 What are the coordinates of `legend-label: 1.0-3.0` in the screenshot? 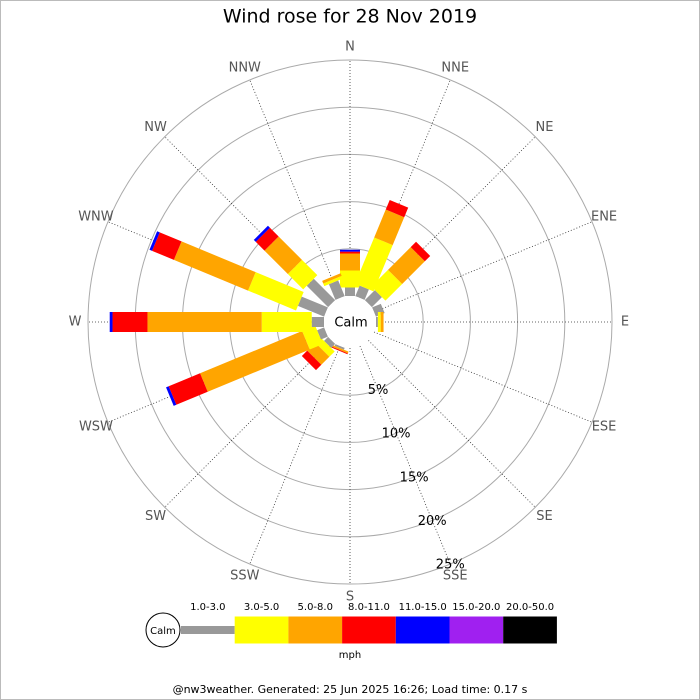 It's located at (207, 607).